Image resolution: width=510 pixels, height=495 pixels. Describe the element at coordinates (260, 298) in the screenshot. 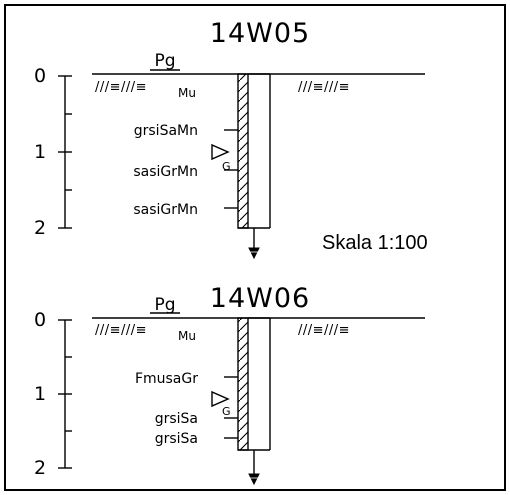

I see `borehole-title: 14W06` at that location.